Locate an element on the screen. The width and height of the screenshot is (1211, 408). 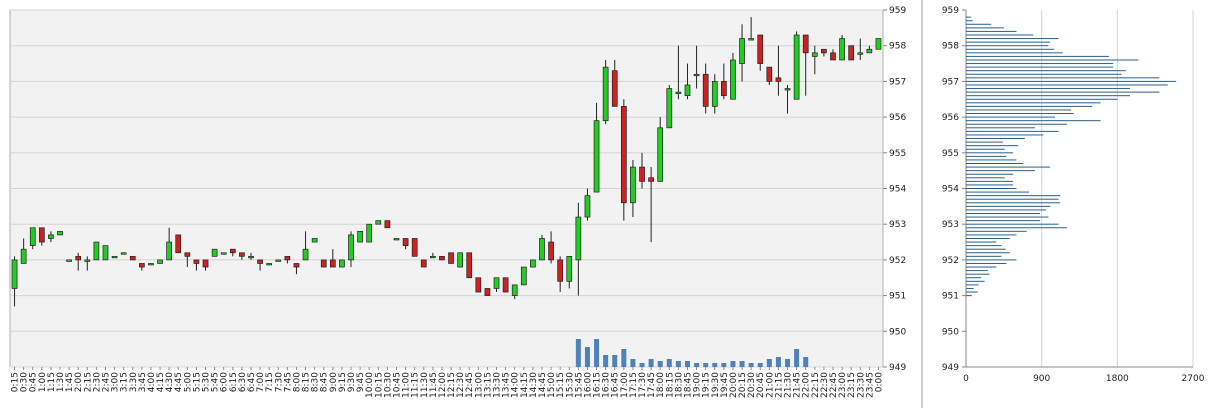
time-tick-label: 2:00 is located at coordinates (79, 382).